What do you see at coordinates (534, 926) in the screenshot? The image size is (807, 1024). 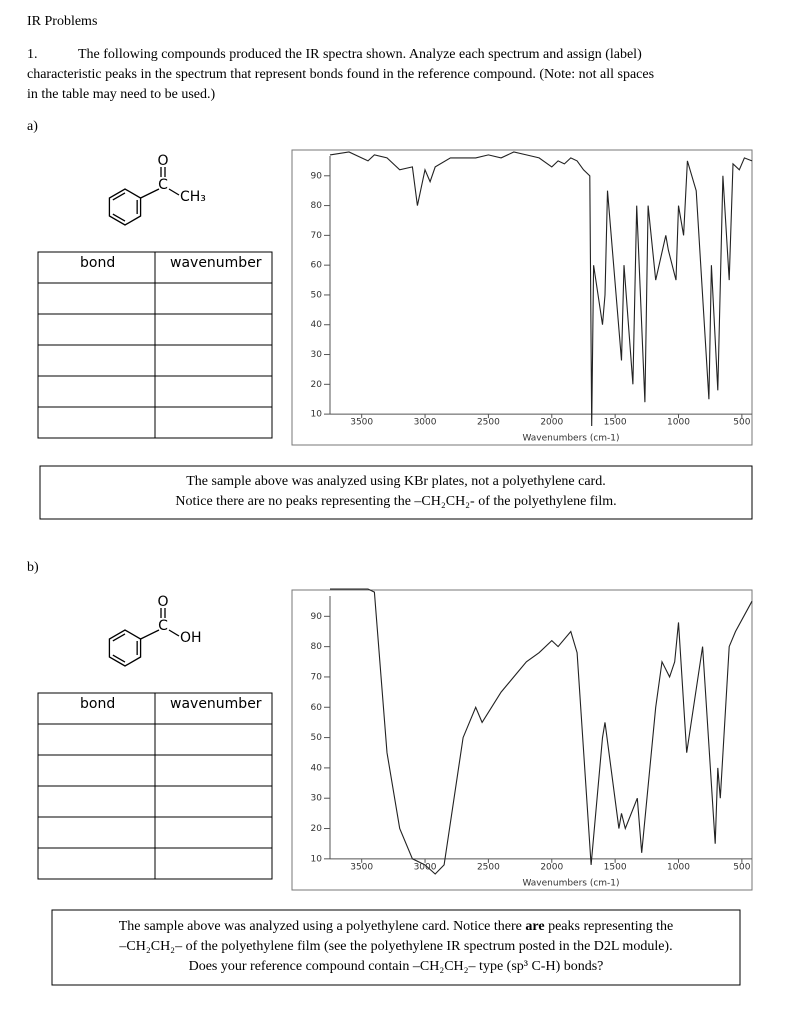 I see `note-text: are` at bounding box center [534, 926].